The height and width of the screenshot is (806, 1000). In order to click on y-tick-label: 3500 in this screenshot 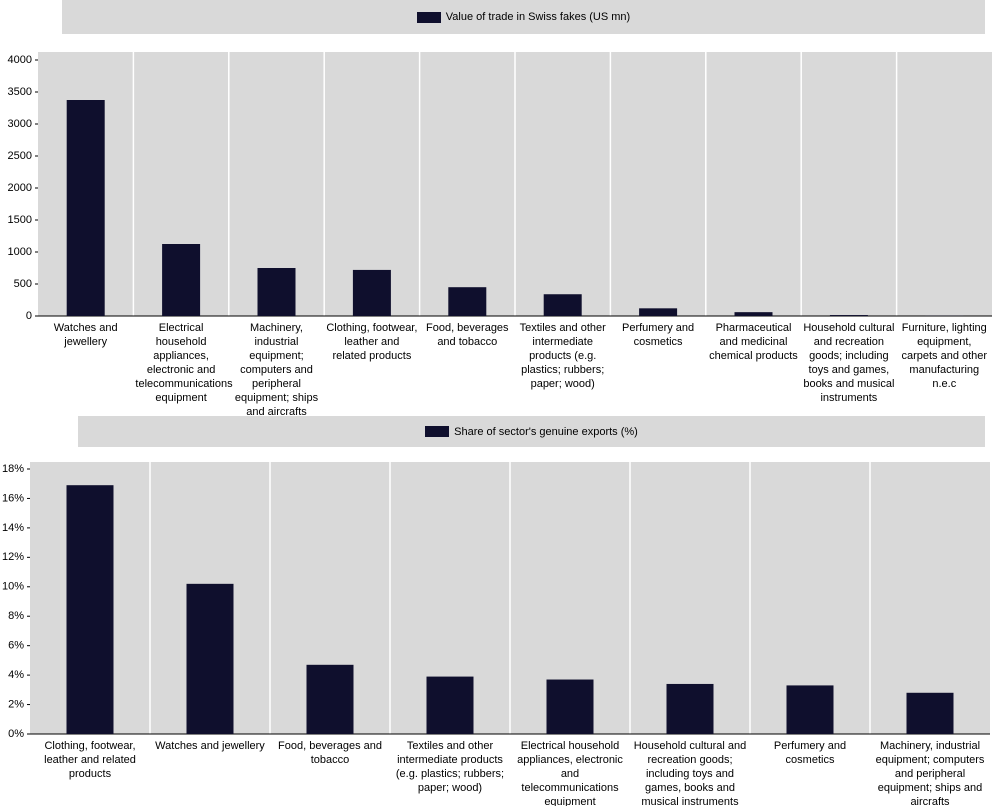, I will do `click(20, 92)`.